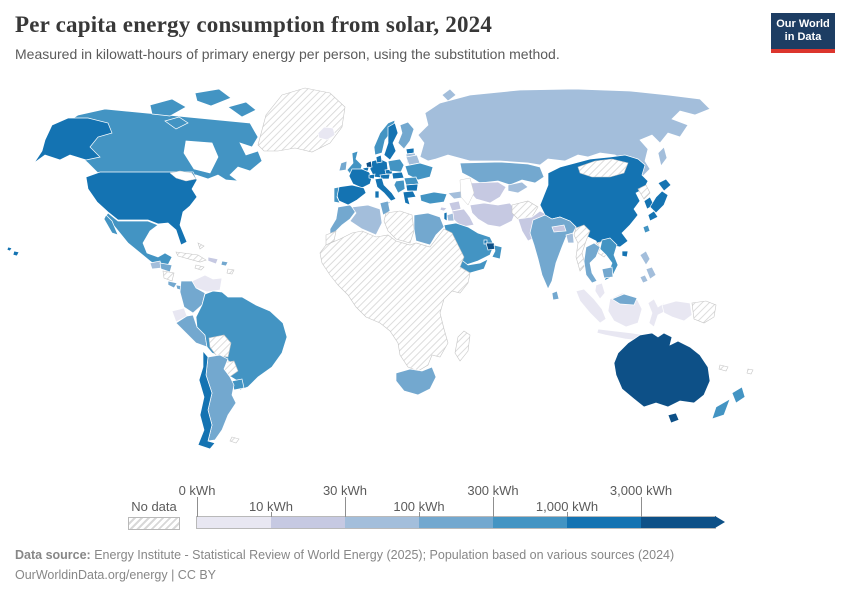 The height and width of the screenshot is (600, 850). What do you see at coordinates (411, 181) in the screenshot?
I see `region-romania` at bounding box center [411, 181].